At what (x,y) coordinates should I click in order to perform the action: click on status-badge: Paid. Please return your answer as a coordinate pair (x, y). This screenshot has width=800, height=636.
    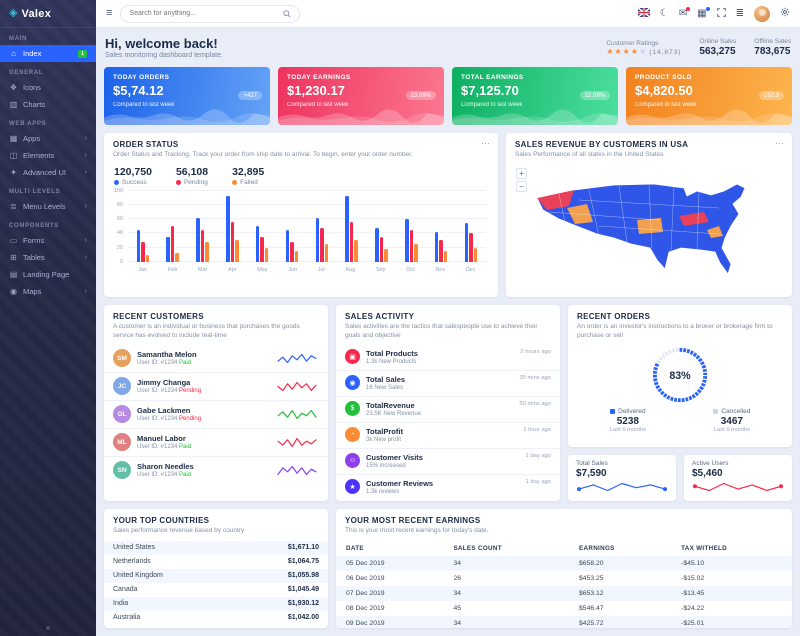
    Looking at the image, I should click on (185, 363).